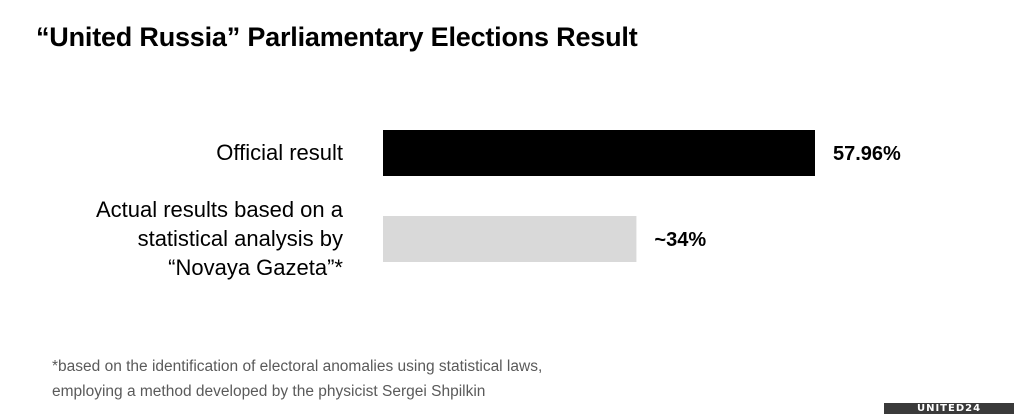 This screenshot has height=418, width=1020. What do you see at coordinates (680, 240) in the screenshot?
I see `bar-value-label-2: ~34%` at bounding box center [680, 240].